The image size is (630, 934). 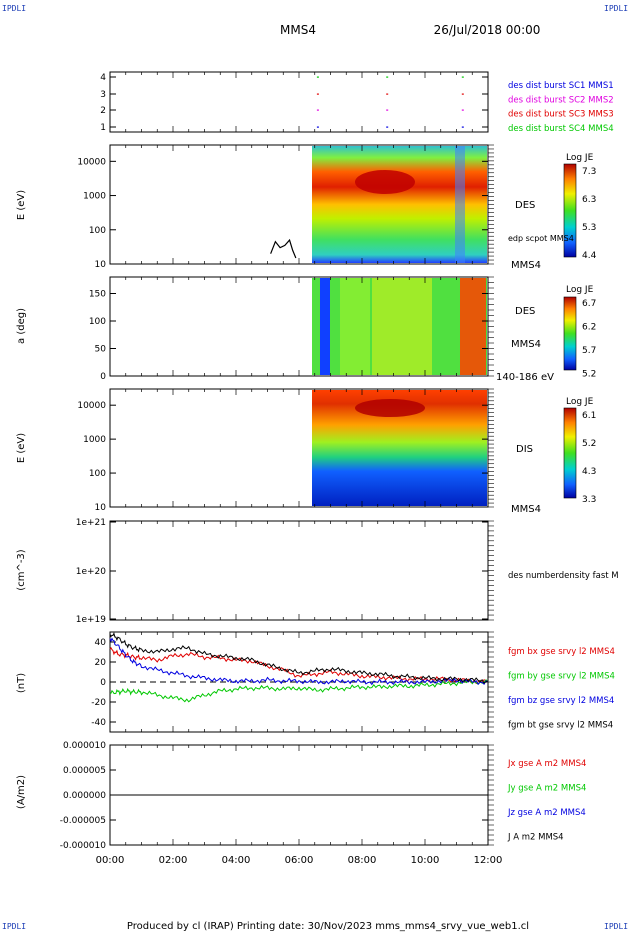 I want to click on colorbar-des-pitch, so click(x=570, y=333).